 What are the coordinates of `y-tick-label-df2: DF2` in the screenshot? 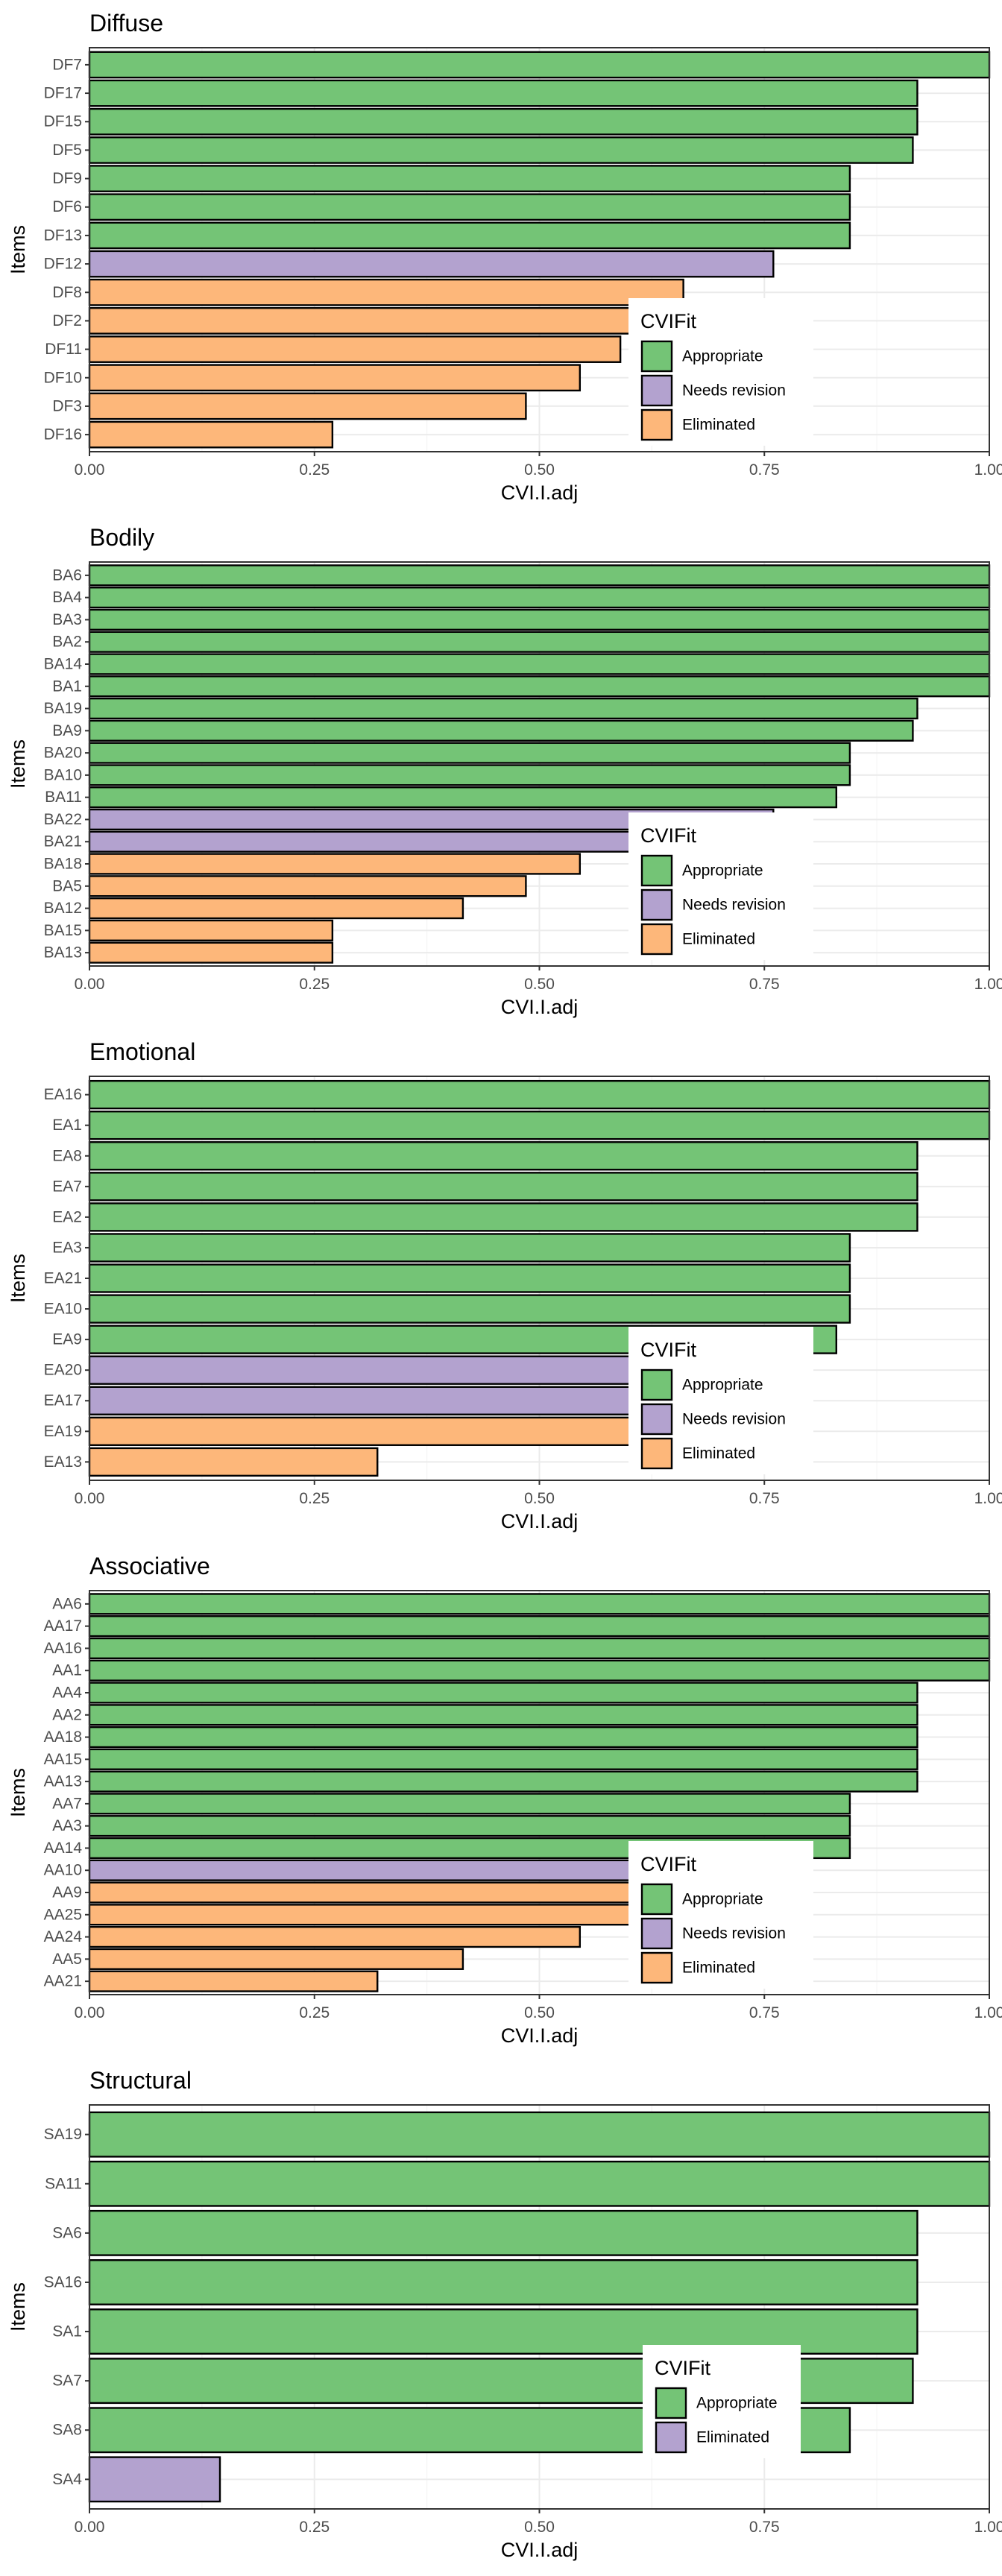 It's located at (67, 320).